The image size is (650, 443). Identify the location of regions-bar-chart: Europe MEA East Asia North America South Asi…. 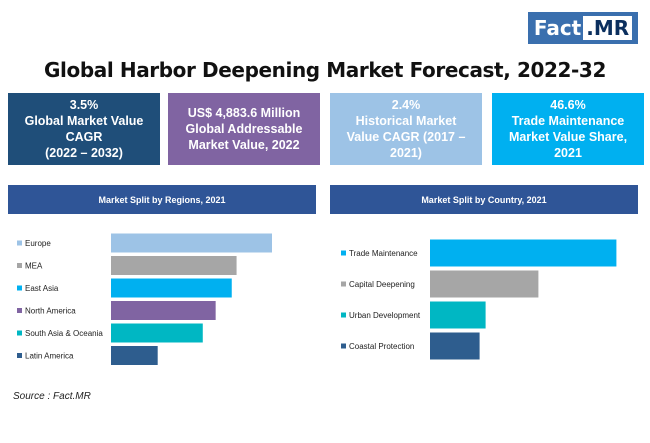
(144, 299).